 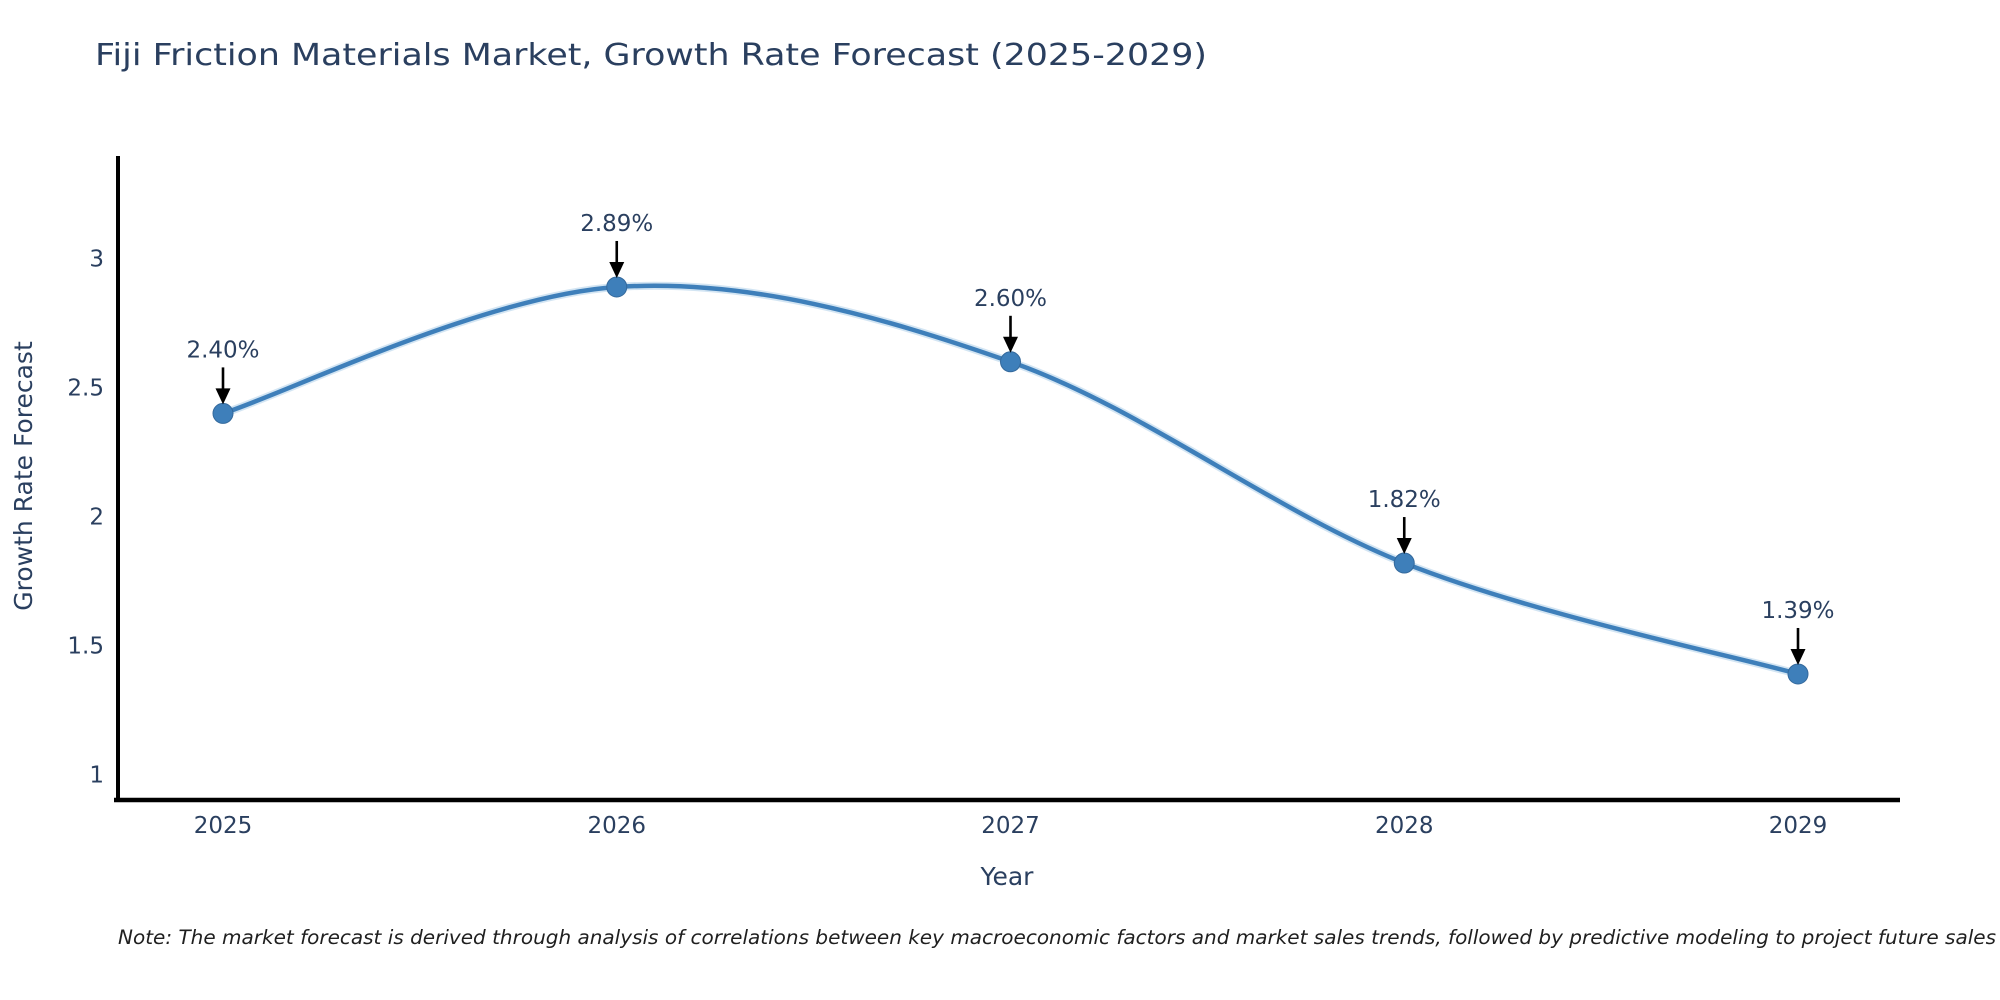 What do you see at coordinates (85, 518) in the screenshot?
I see `y-axis-tick-labels: 1 1.5 2 2.5 3` at bounding box center [85, 518].